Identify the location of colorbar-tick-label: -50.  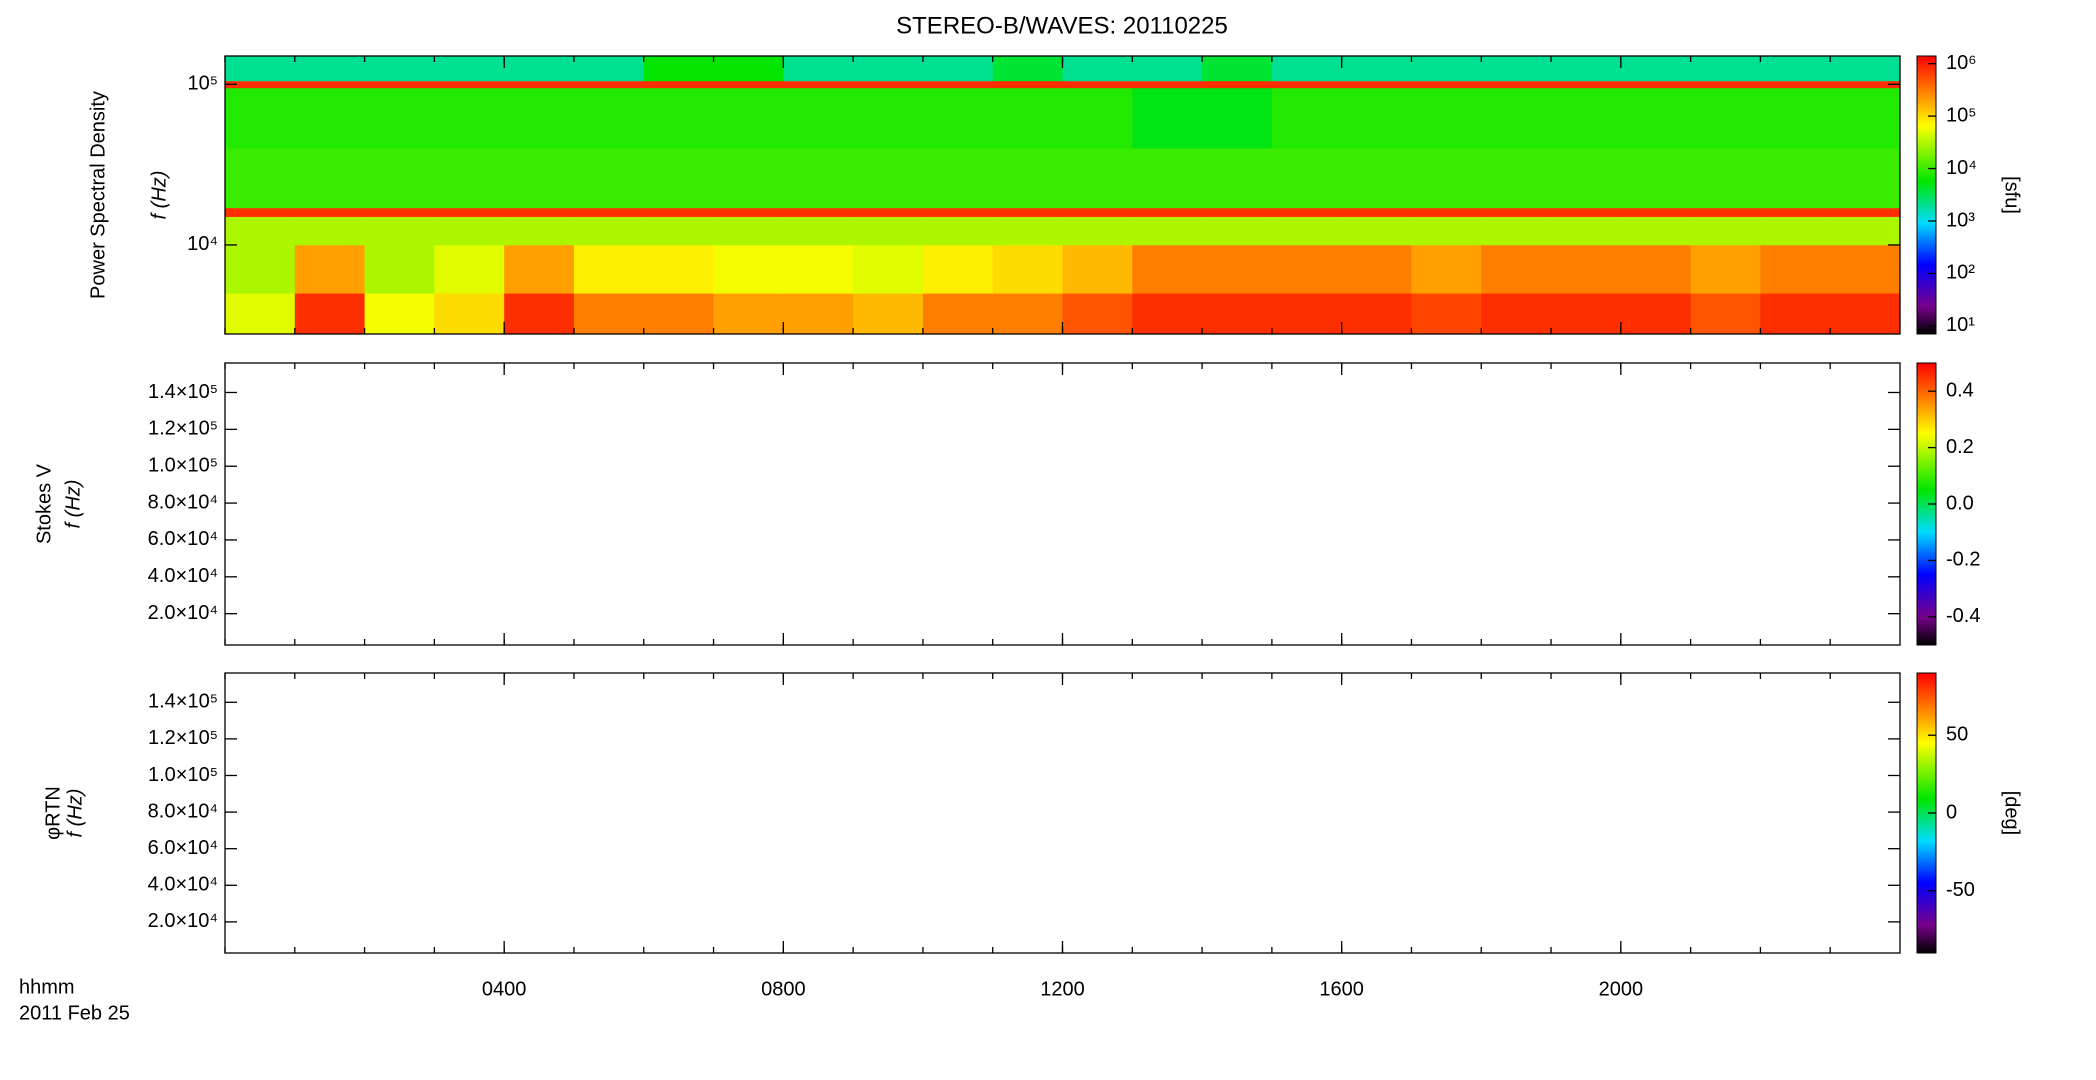
(1960, 890).